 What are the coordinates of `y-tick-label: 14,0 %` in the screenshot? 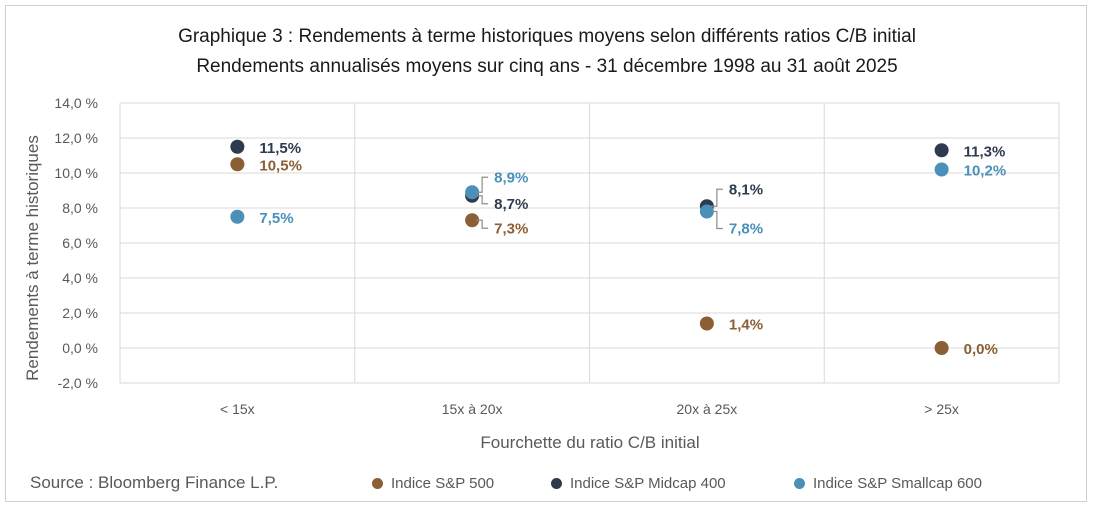 It's located at (76, 103).